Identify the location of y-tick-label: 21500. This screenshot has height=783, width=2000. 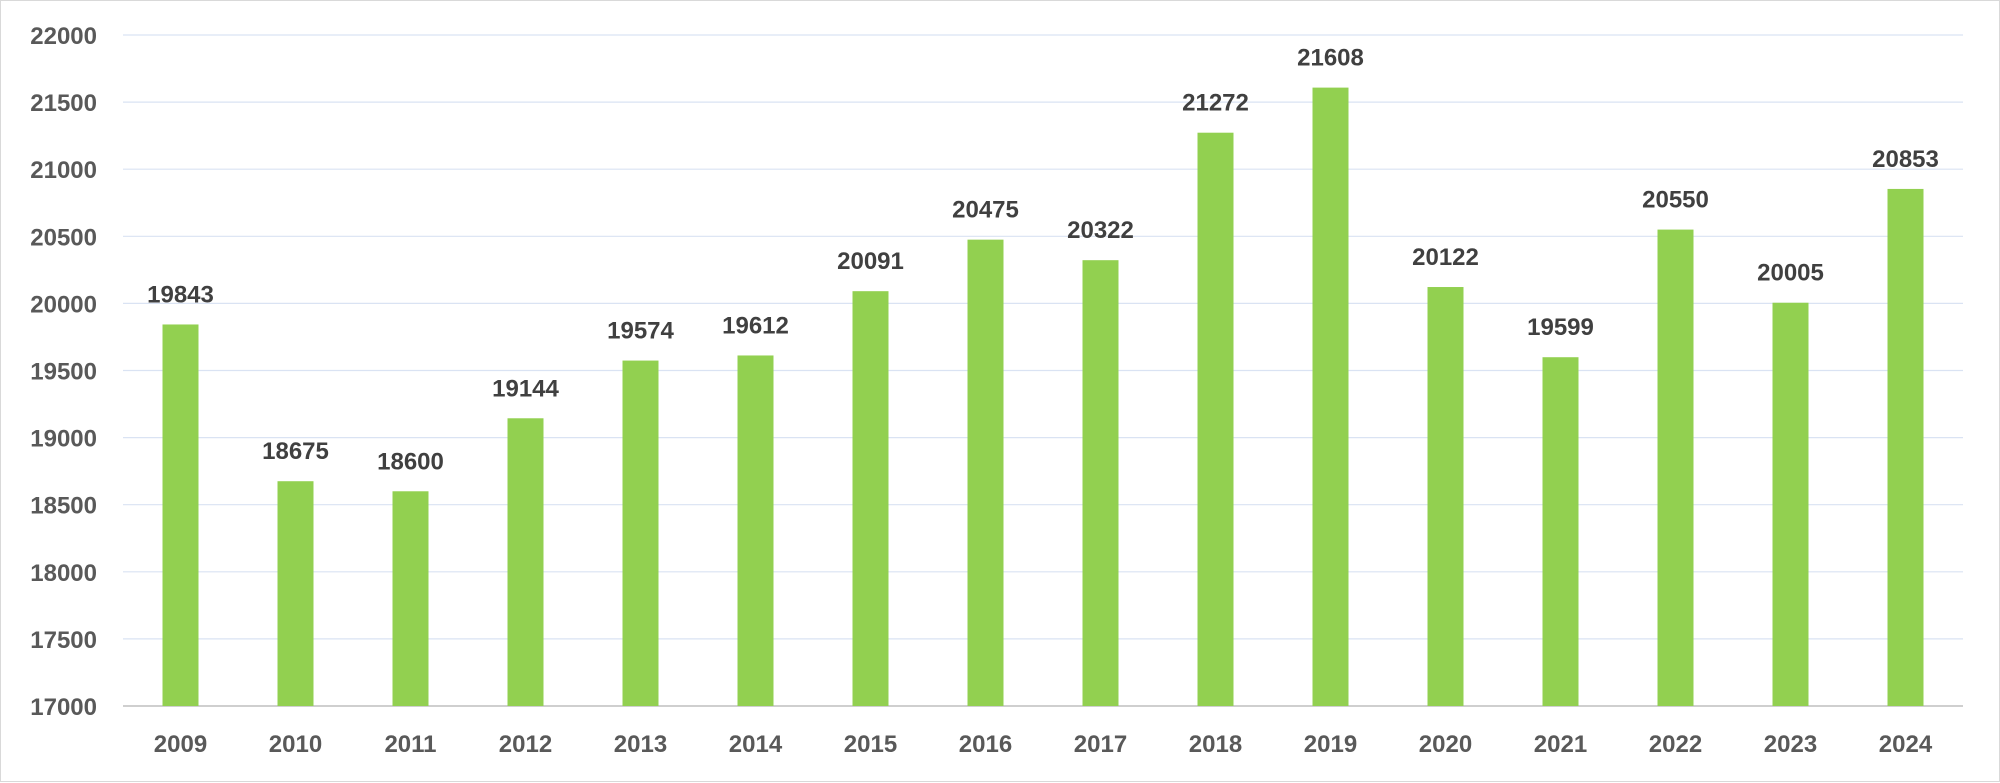
(63, 103).